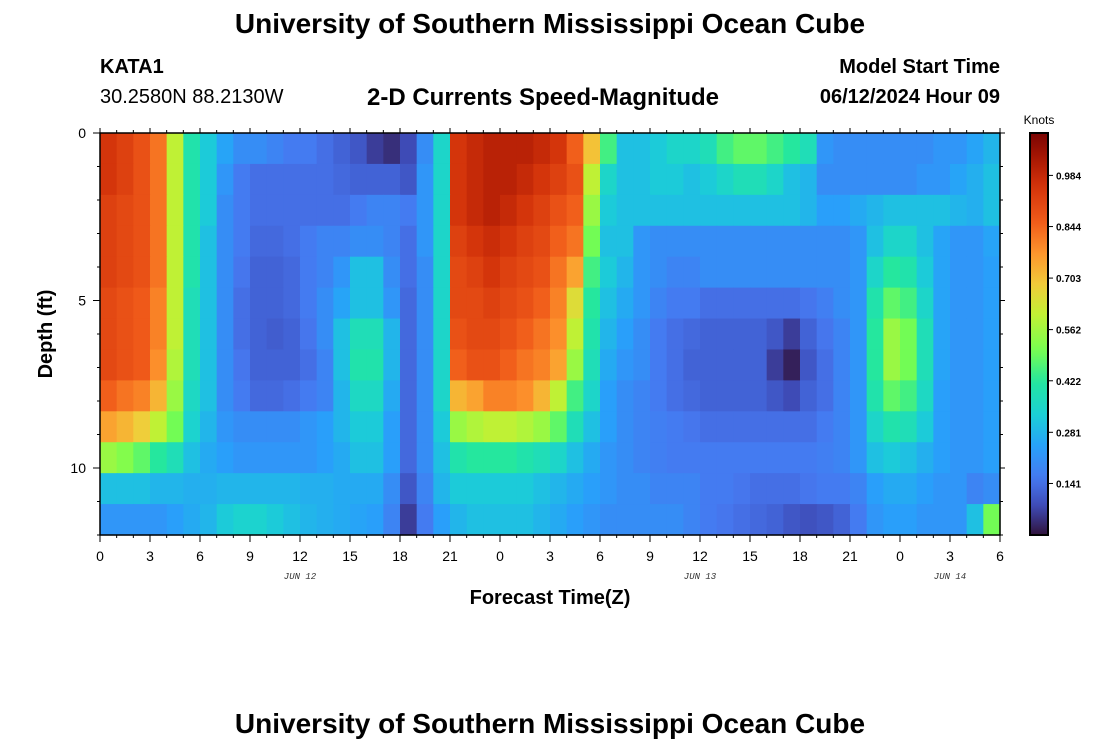  Describe the element at coordinates (700, 556) in the screenshot. I see `x-tick-label: 12` at that location.